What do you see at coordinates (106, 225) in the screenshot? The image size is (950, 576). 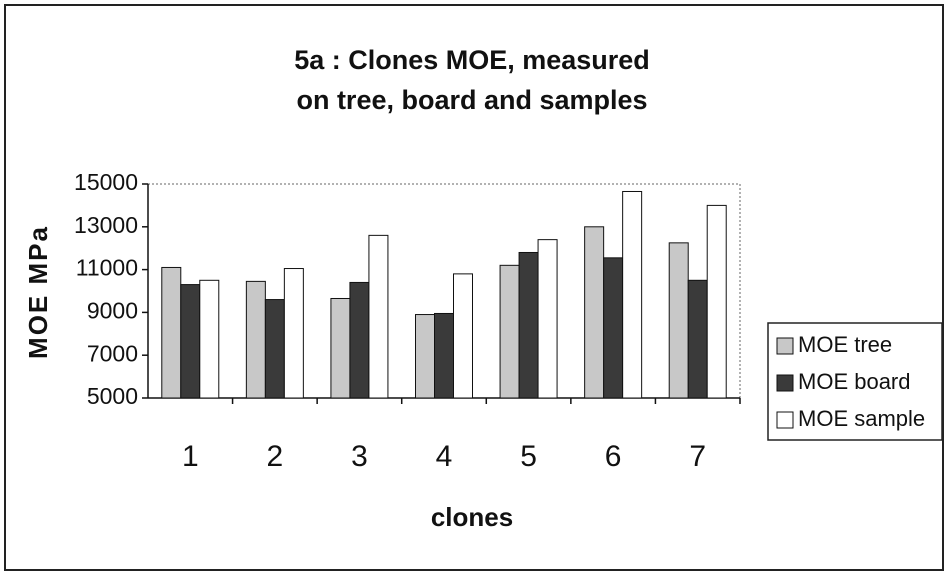 I see `y-tick-label: 13000` at bounding box center [106, 225].